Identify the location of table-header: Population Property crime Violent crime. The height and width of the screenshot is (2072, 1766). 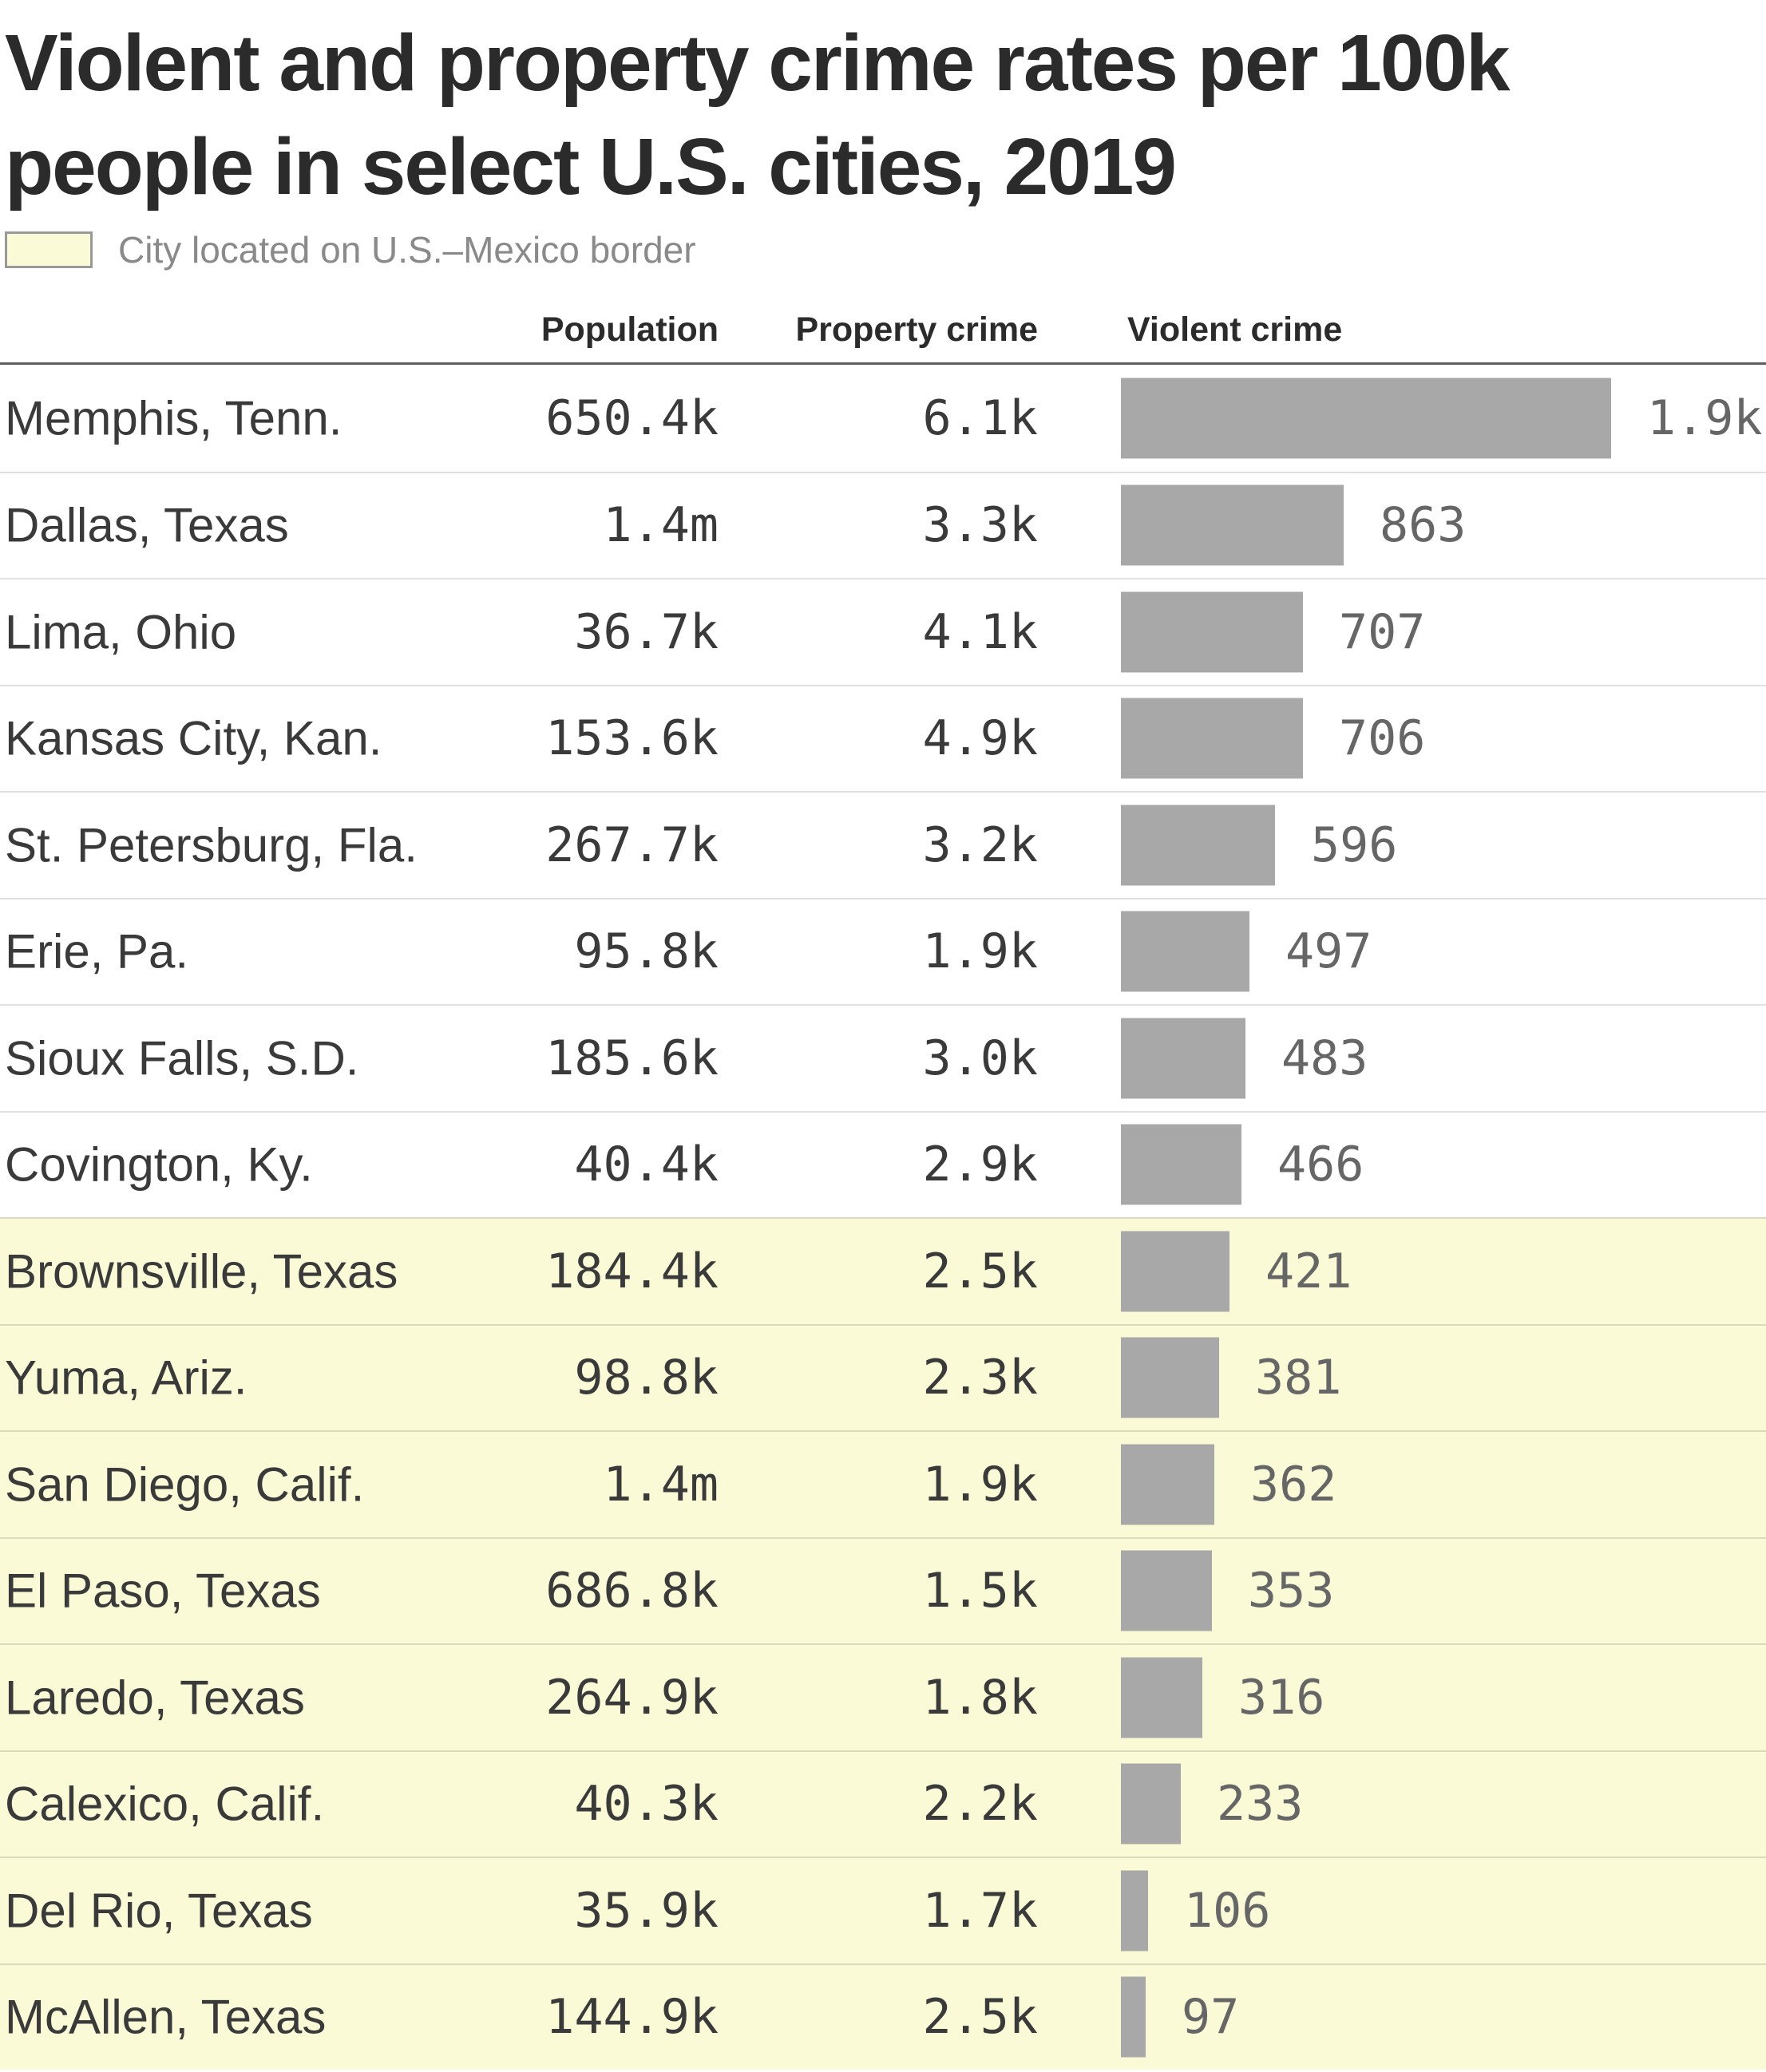
(883, 318).